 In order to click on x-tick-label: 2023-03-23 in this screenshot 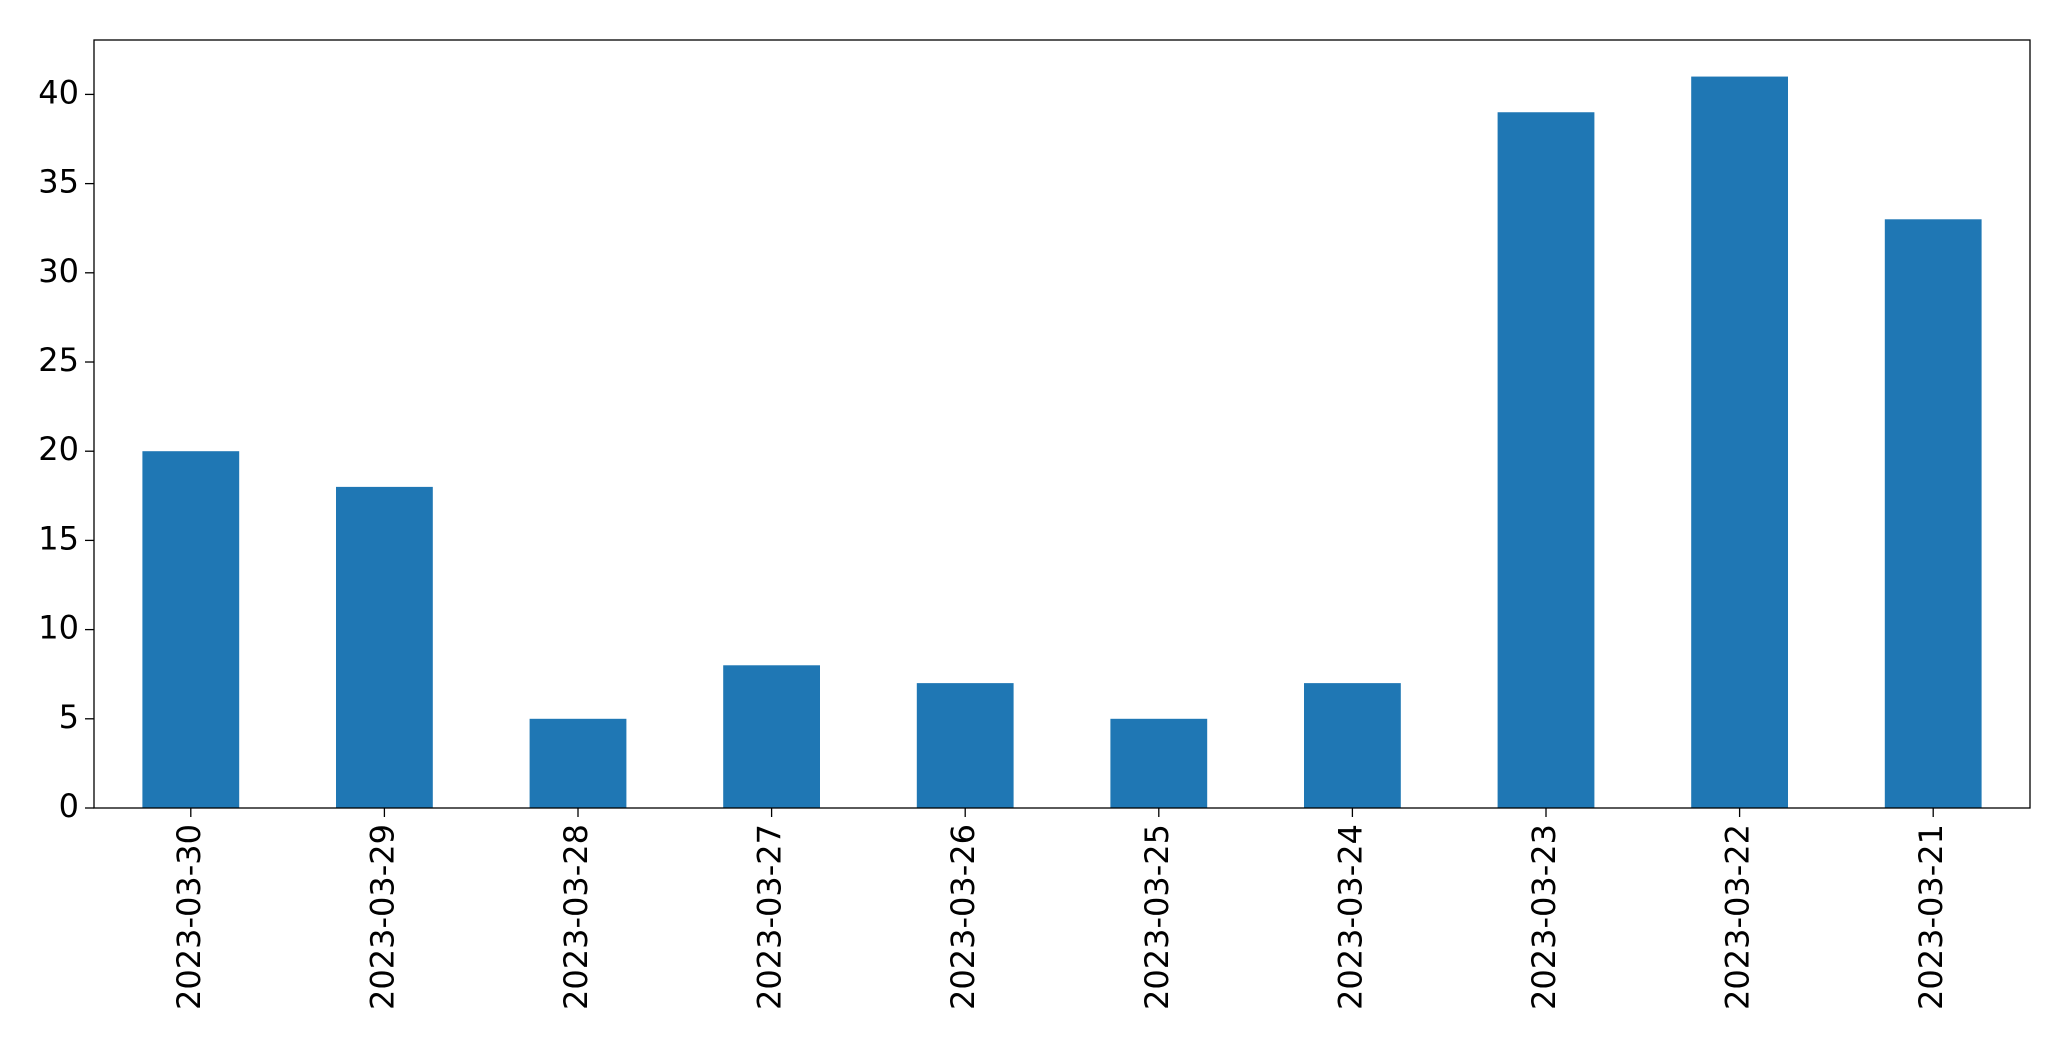, I will do `click(1544, 917)`.